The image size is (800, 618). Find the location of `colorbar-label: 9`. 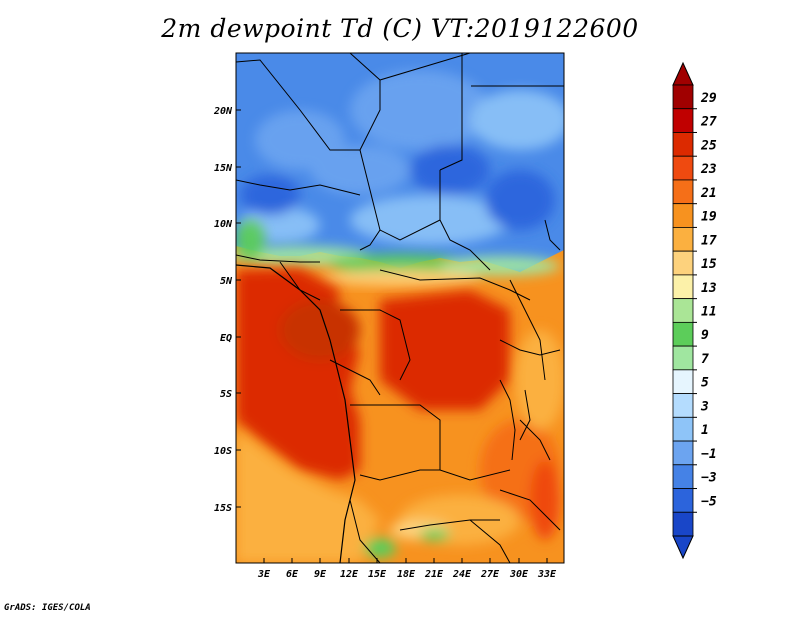

colorbar-label: 9 is located at coordinates (705, 335).